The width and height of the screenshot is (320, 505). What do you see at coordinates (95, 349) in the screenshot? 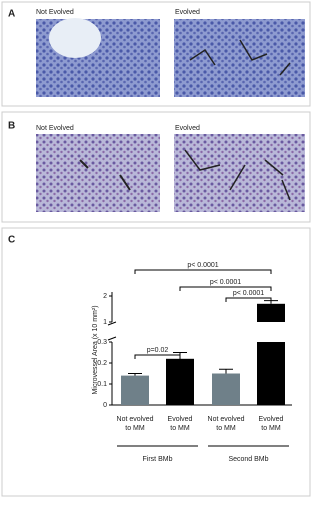
I see `y-axis-label: Microvessel Area (x 10 mm²)` at bounding box center [95, 349].